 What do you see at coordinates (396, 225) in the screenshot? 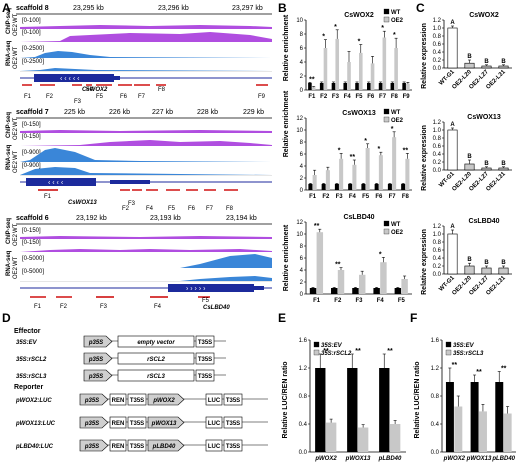
I see `legend-label: WT` at bounding box center [396, 225].